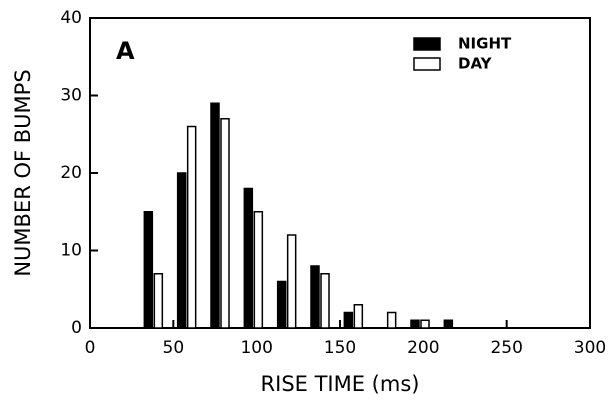 This screenshot has width=614, height=410. I want to click on x-tick-label: 100, so click(256, 348).